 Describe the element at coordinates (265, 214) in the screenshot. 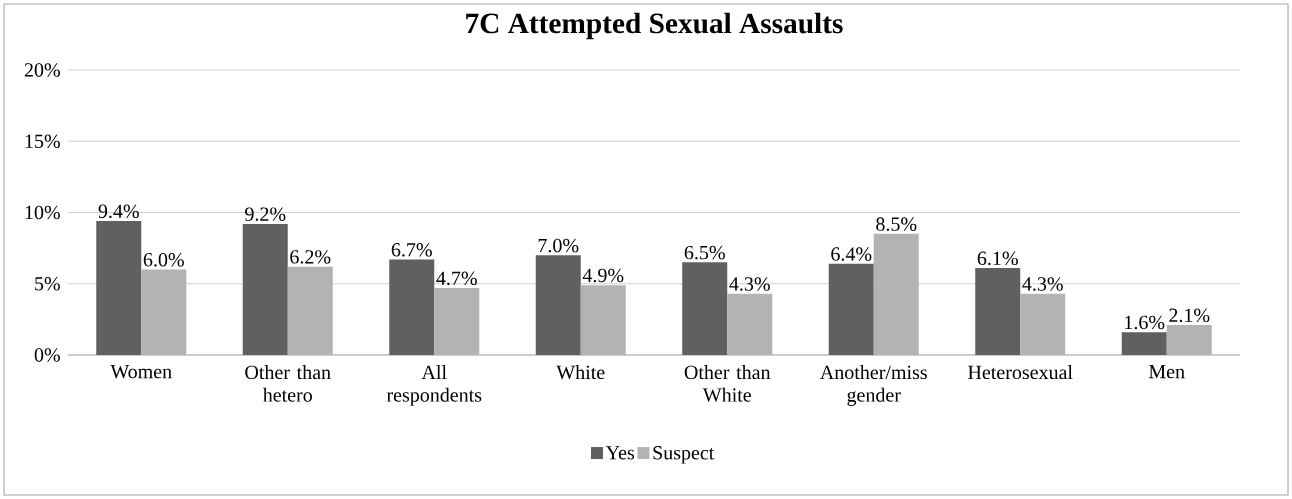

I see `data-label: 9.2%` at that location.